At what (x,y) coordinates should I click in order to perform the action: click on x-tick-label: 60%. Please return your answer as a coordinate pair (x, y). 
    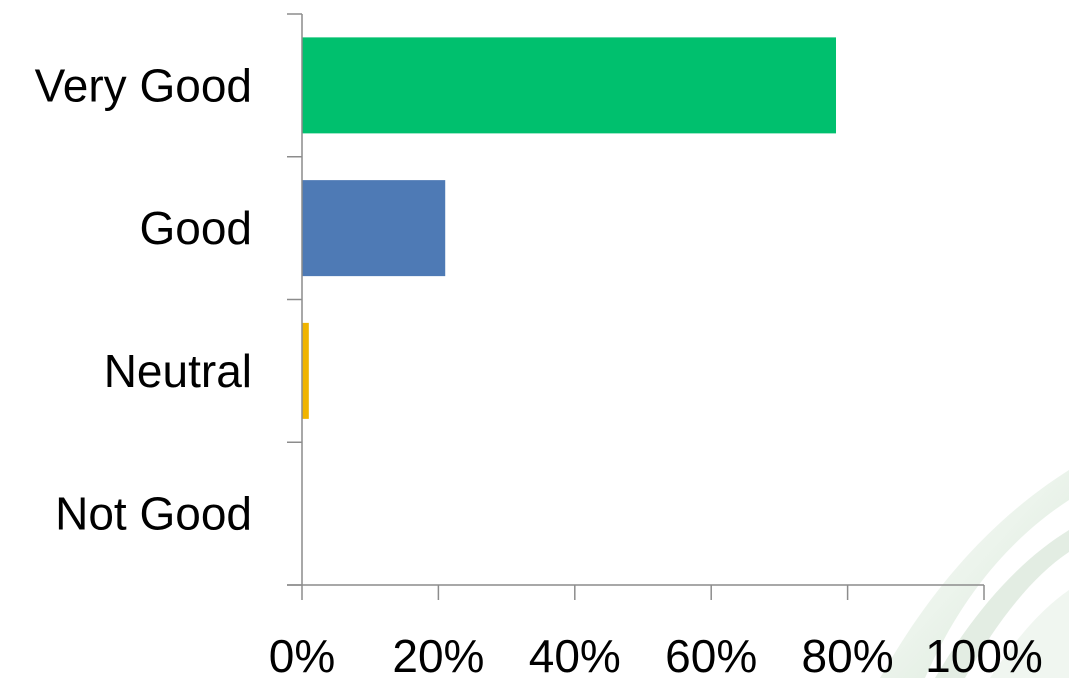
    Looking at the image, I should click on (711, 654).